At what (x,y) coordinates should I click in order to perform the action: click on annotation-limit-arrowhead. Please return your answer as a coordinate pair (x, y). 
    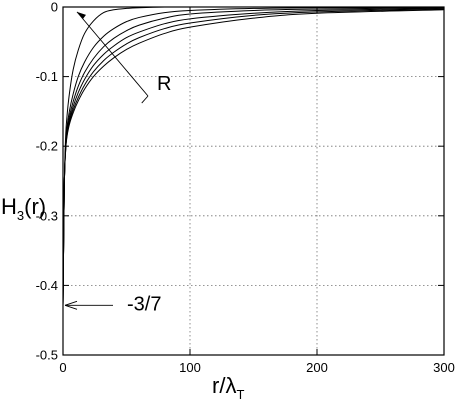
    Looking at the image, I should click on (71, 305).